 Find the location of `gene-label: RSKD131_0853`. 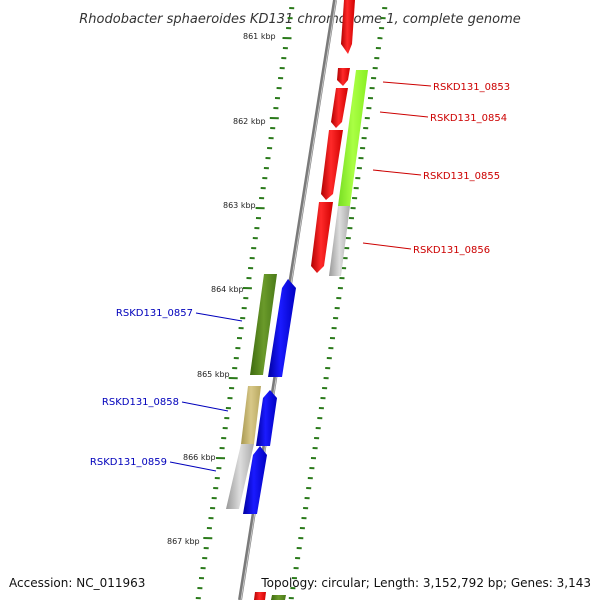

gene-label: RSKD131_0853 is located at coordinates (471, 87).